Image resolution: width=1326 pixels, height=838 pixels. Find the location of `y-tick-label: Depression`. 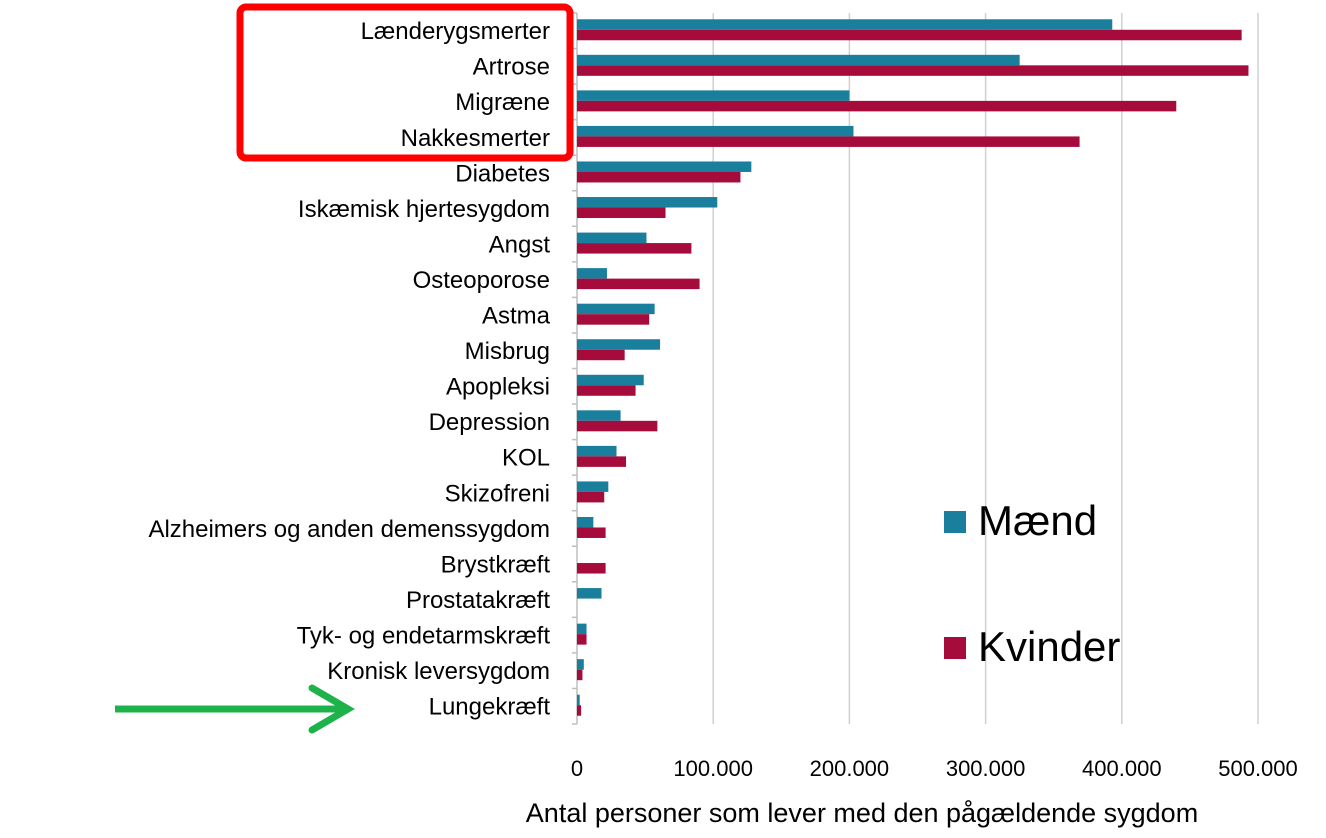

y-tick-label: Depression is located at coordinates (489, 422).